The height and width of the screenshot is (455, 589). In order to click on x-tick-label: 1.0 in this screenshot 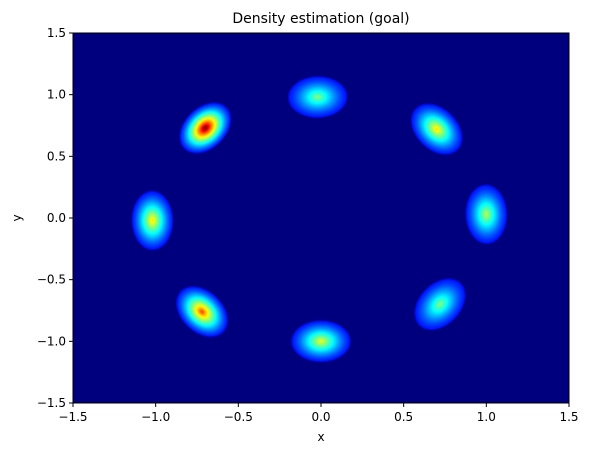, I will do `click(486, 417)`.